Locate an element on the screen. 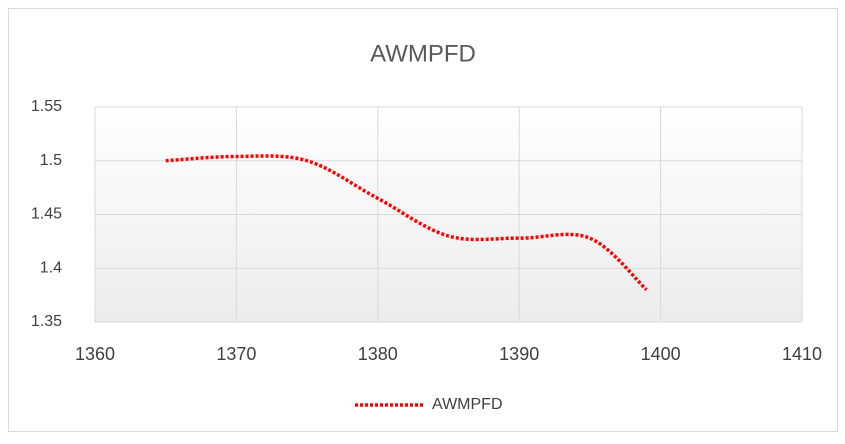 This screenshot has width=845, height=444. legend-label: AWMPFD is located at coordinates (467, 404).